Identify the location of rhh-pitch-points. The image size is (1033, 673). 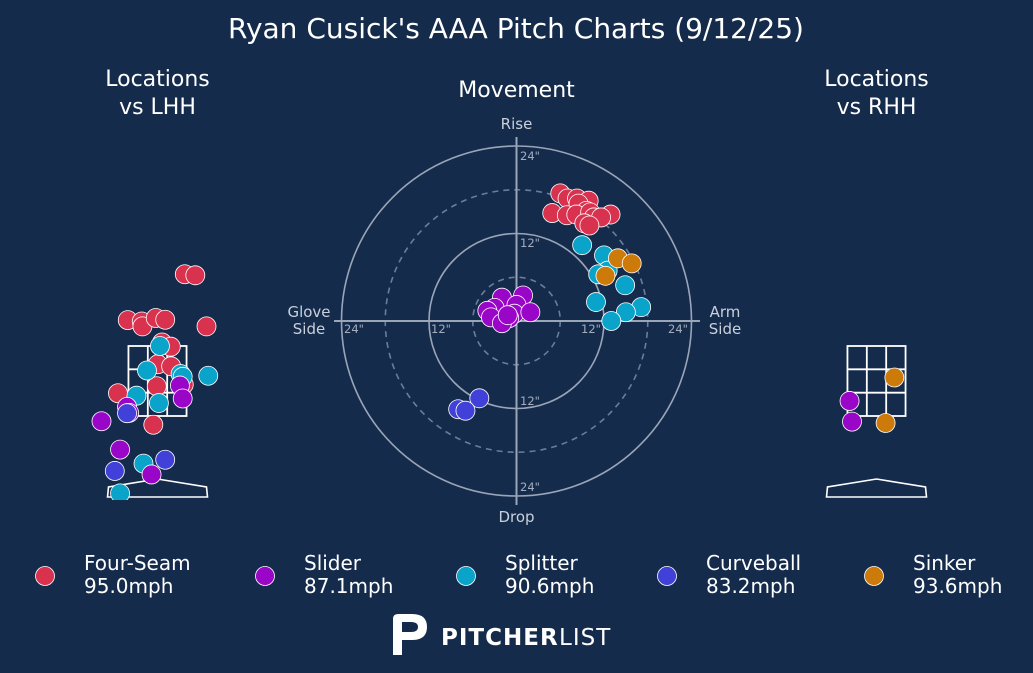
(872, 400).